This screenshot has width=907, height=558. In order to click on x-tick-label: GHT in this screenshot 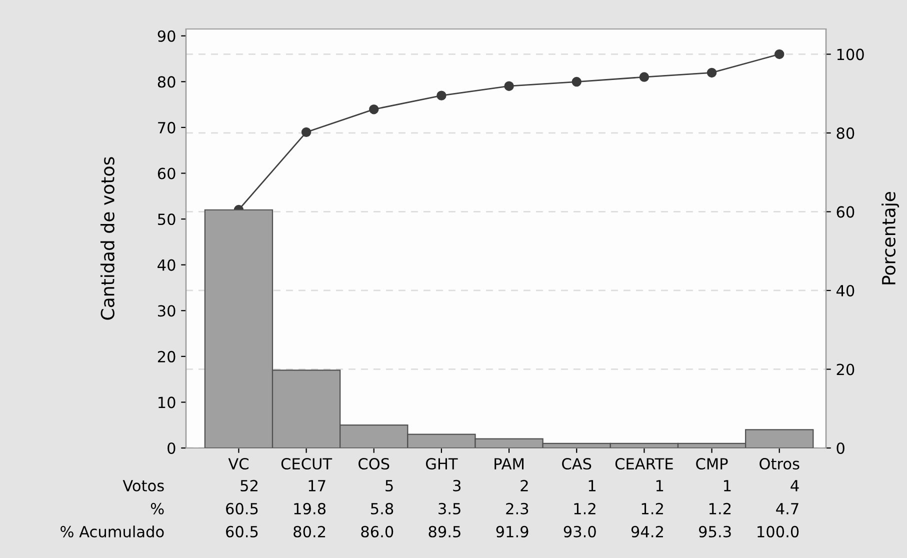, I will do `click(442, 464)`.